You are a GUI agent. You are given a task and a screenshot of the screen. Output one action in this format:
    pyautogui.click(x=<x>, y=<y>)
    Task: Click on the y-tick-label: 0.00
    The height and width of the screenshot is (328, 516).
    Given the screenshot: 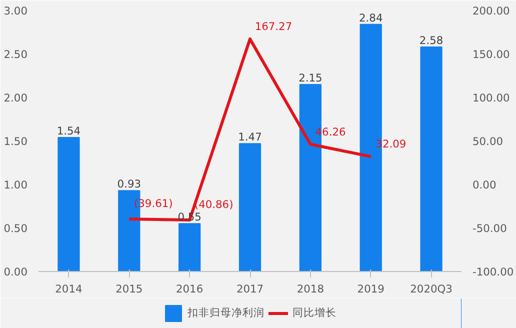 What is the action you would take?
    pyautogui.click(x=16, y=272)
    